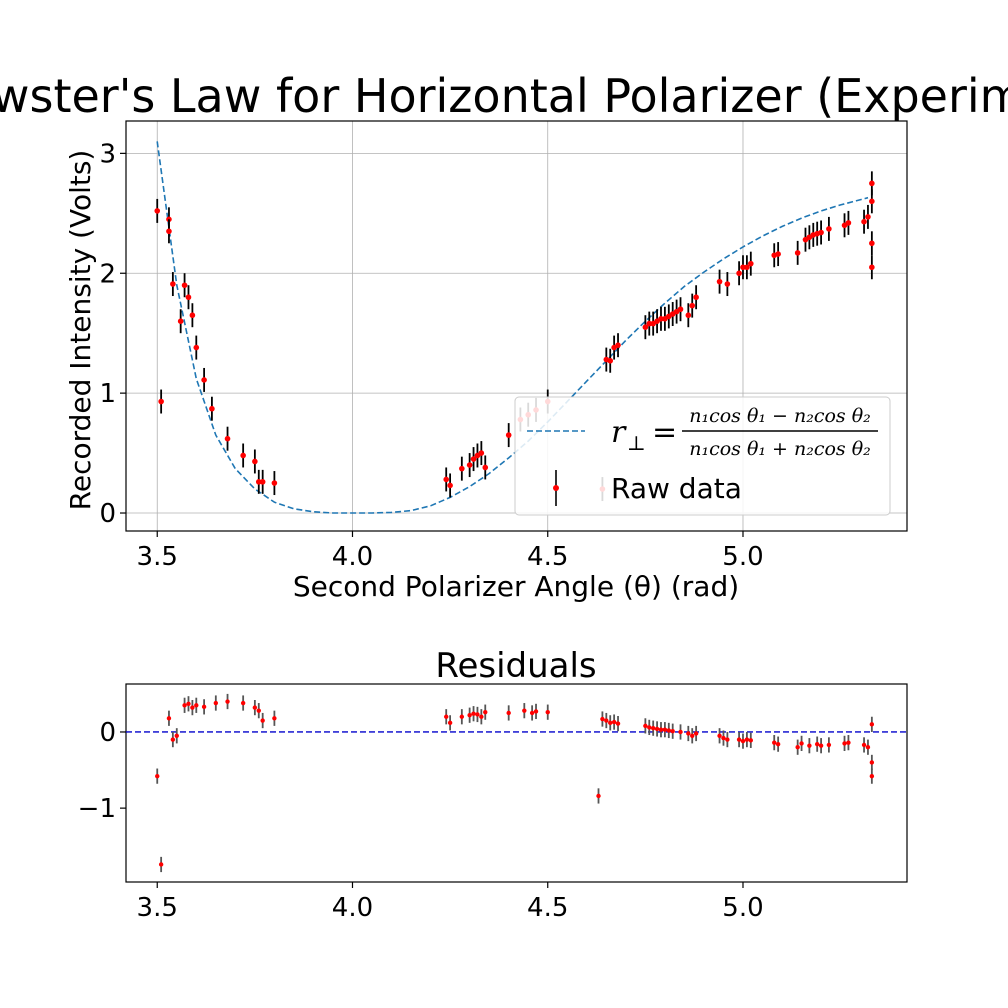 The image size is (1008, 1008). What do you see at coordinates (107, 274) in the screenshot?
I see `main-y-tick-label: 2` at bounding box center [107, 274].